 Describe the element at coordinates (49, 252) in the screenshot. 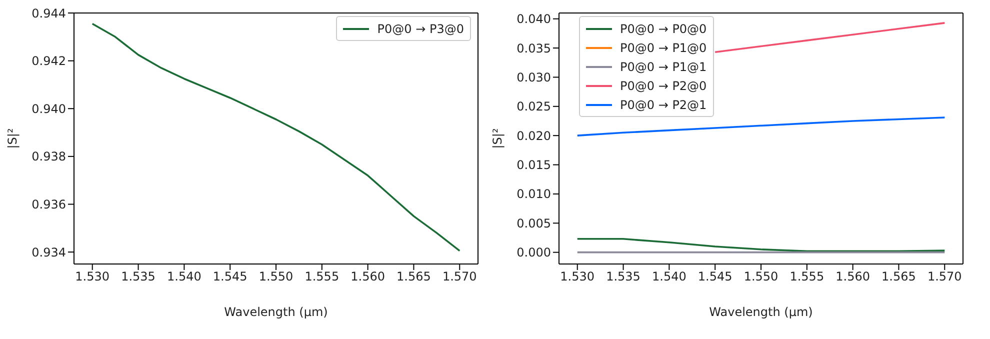

I see `y-tick-label: 0.934` at that location.